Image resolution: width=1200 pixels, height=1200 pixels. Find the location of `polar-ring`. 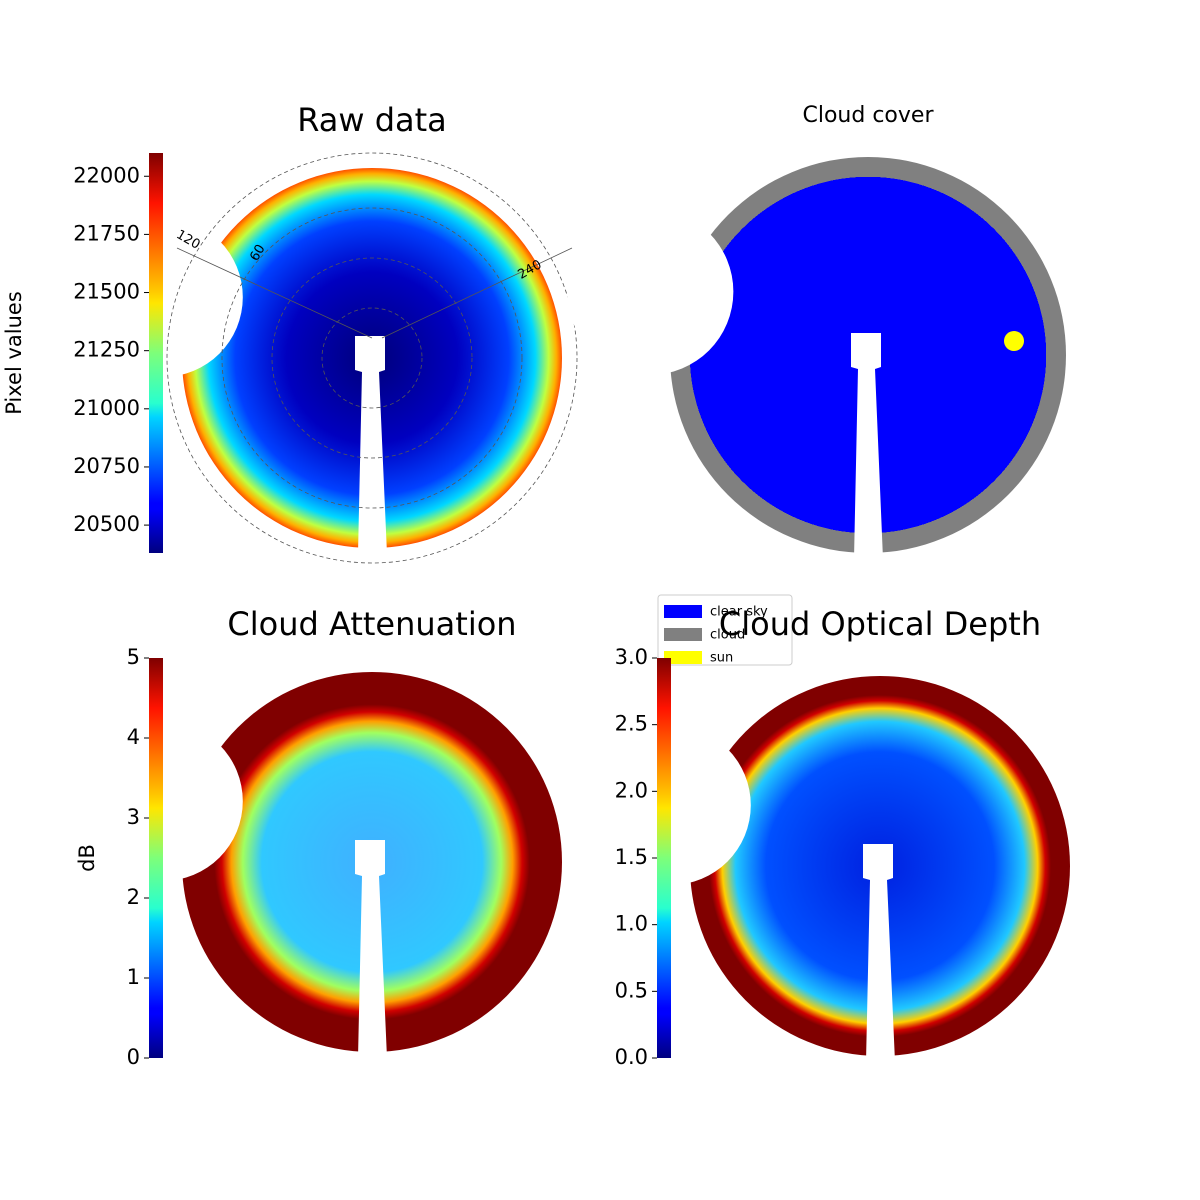

polar-ring is located at coordinates (372, 358).